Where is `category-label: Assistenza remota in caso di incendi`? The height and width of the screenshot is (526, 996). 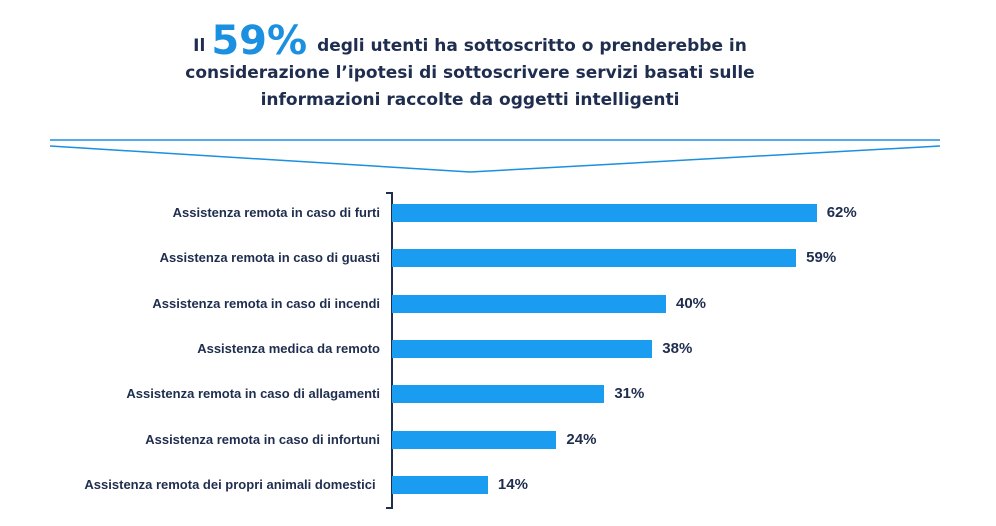 category-label: Assistenza remota in caso di incendi is located at coordinates (266, 303).